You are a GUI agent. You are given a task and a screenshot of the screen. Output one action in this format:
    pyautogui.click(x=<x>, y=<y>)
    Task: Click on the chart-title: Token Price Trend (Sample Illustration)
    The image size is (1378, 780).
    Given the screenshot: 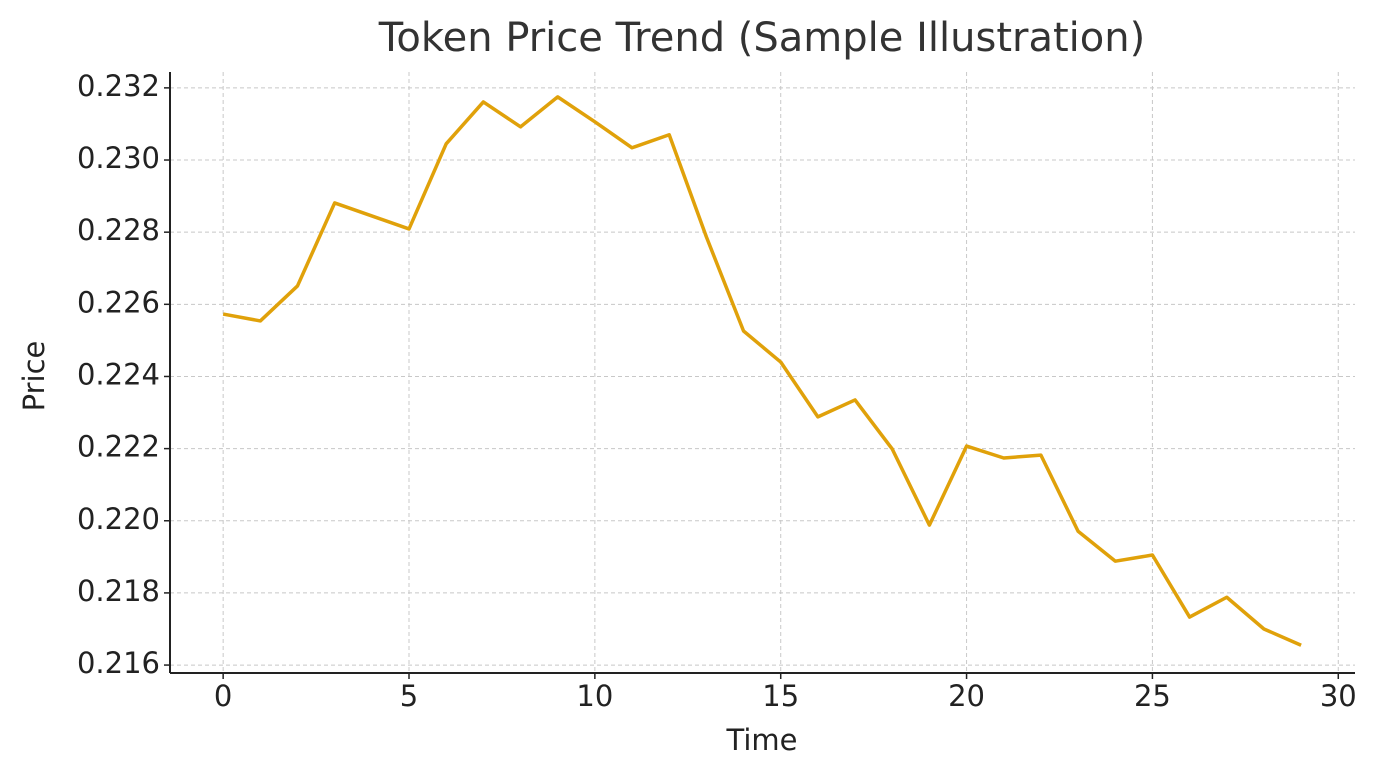 What is the action you would take?
    pyautogui.click(x=761, y=38)
    